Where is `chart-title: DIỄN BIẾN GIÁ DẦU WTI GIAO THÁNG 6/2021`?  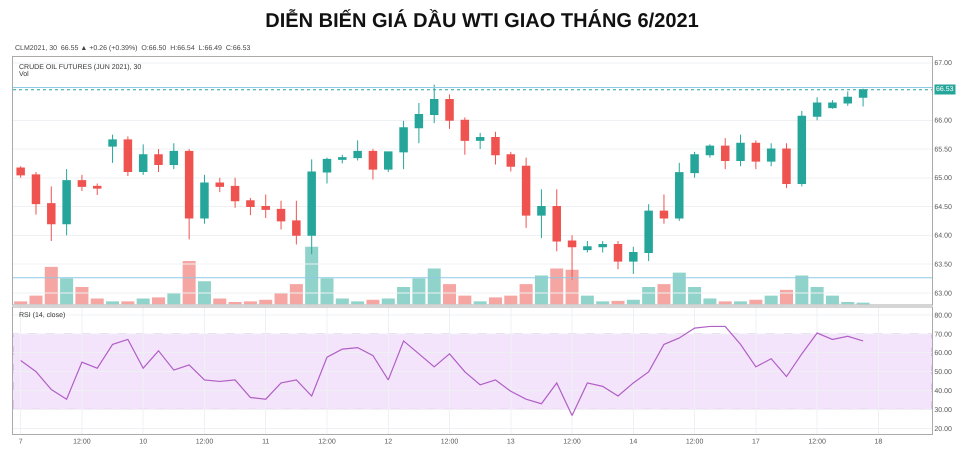 chart-title: DIỄN BIẾN GIÁ DẦU WTI GIAO THÁNG 6/2021 is located at coordinates (482, 20).